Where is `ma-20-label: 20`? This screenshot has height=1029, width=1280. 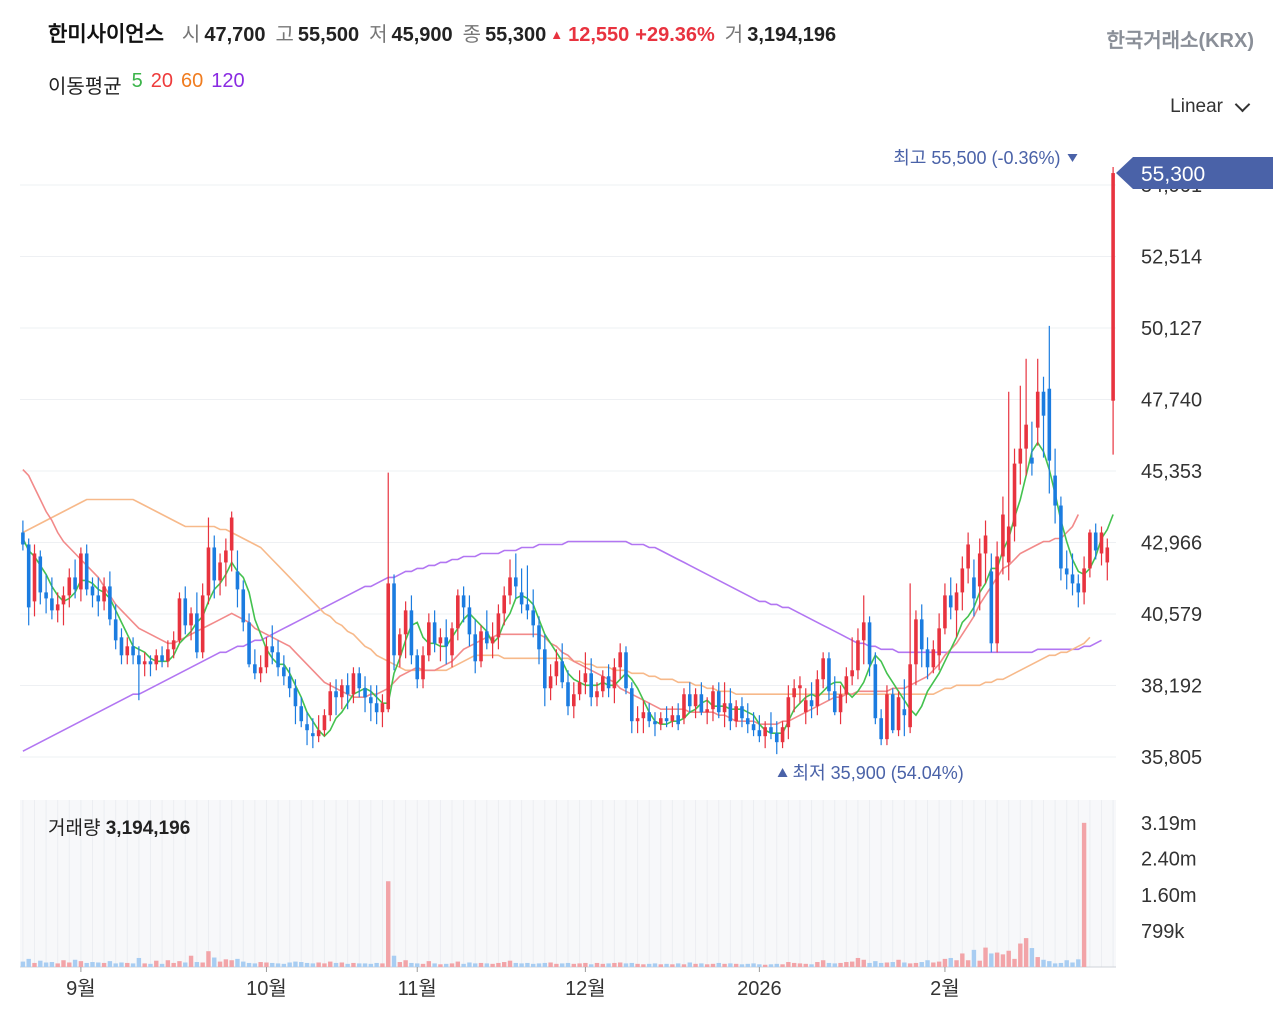
ma-20-label: 20 is located at coordinates (161, 81).